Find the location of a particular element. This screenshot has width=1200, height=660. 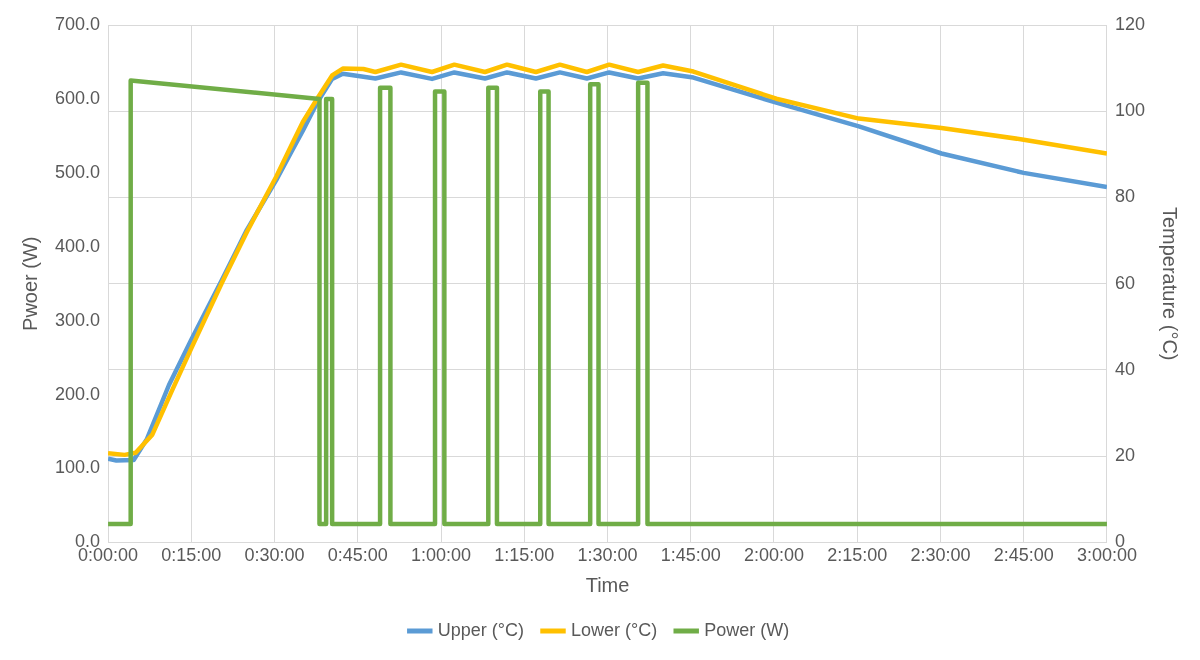

x-tick-label: 0:15:00 is located at coordinates (191, 555).